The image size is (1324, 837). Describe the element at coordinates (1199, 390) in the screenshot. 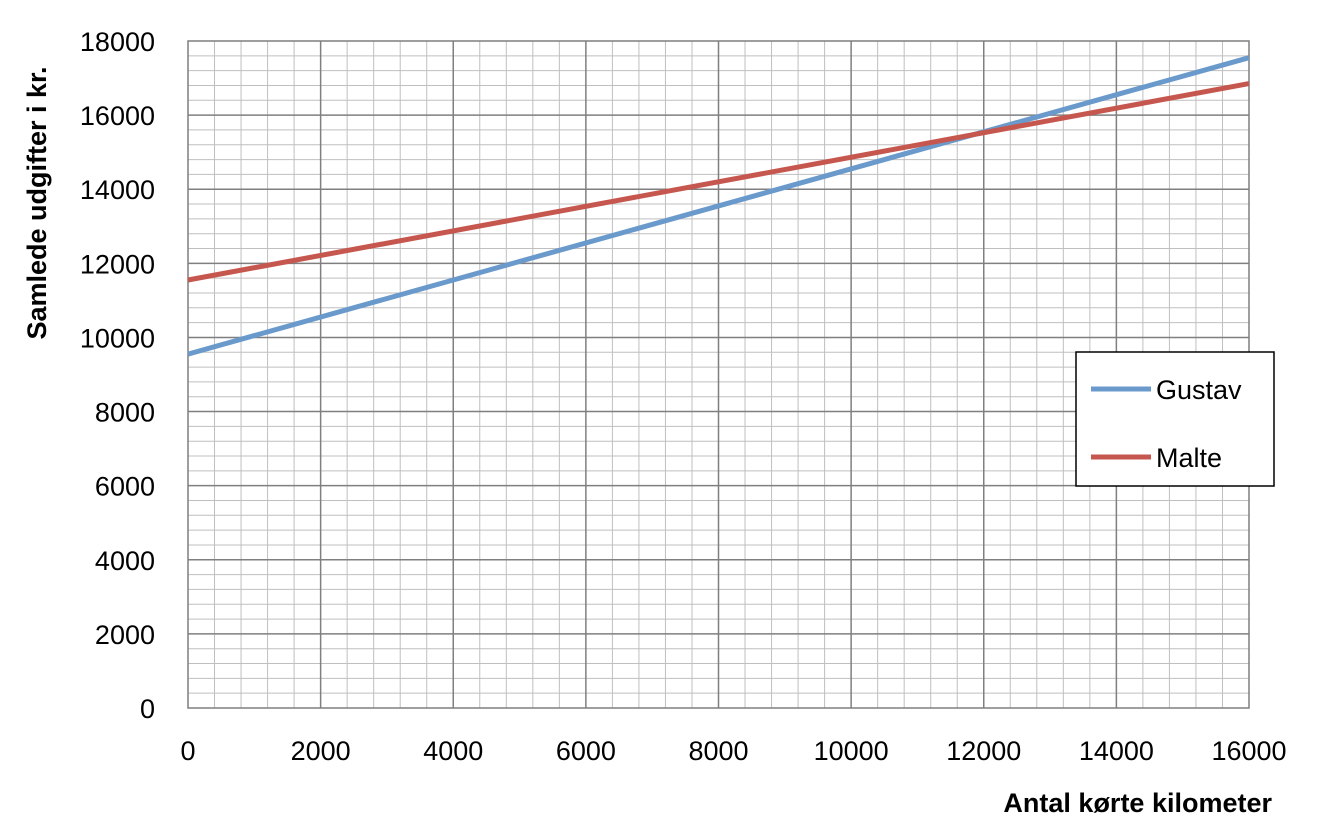

I see `legend-label-gustav: Gustav` at that location.